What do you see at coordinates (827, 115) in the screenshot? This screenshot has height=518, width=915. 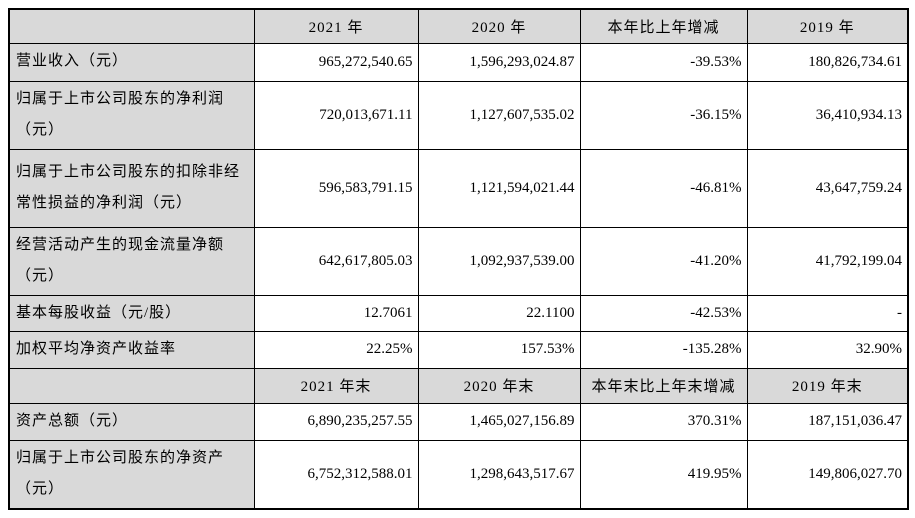 I see `cell-2019: 36,410,934.13` at bounding box center [827, 115].